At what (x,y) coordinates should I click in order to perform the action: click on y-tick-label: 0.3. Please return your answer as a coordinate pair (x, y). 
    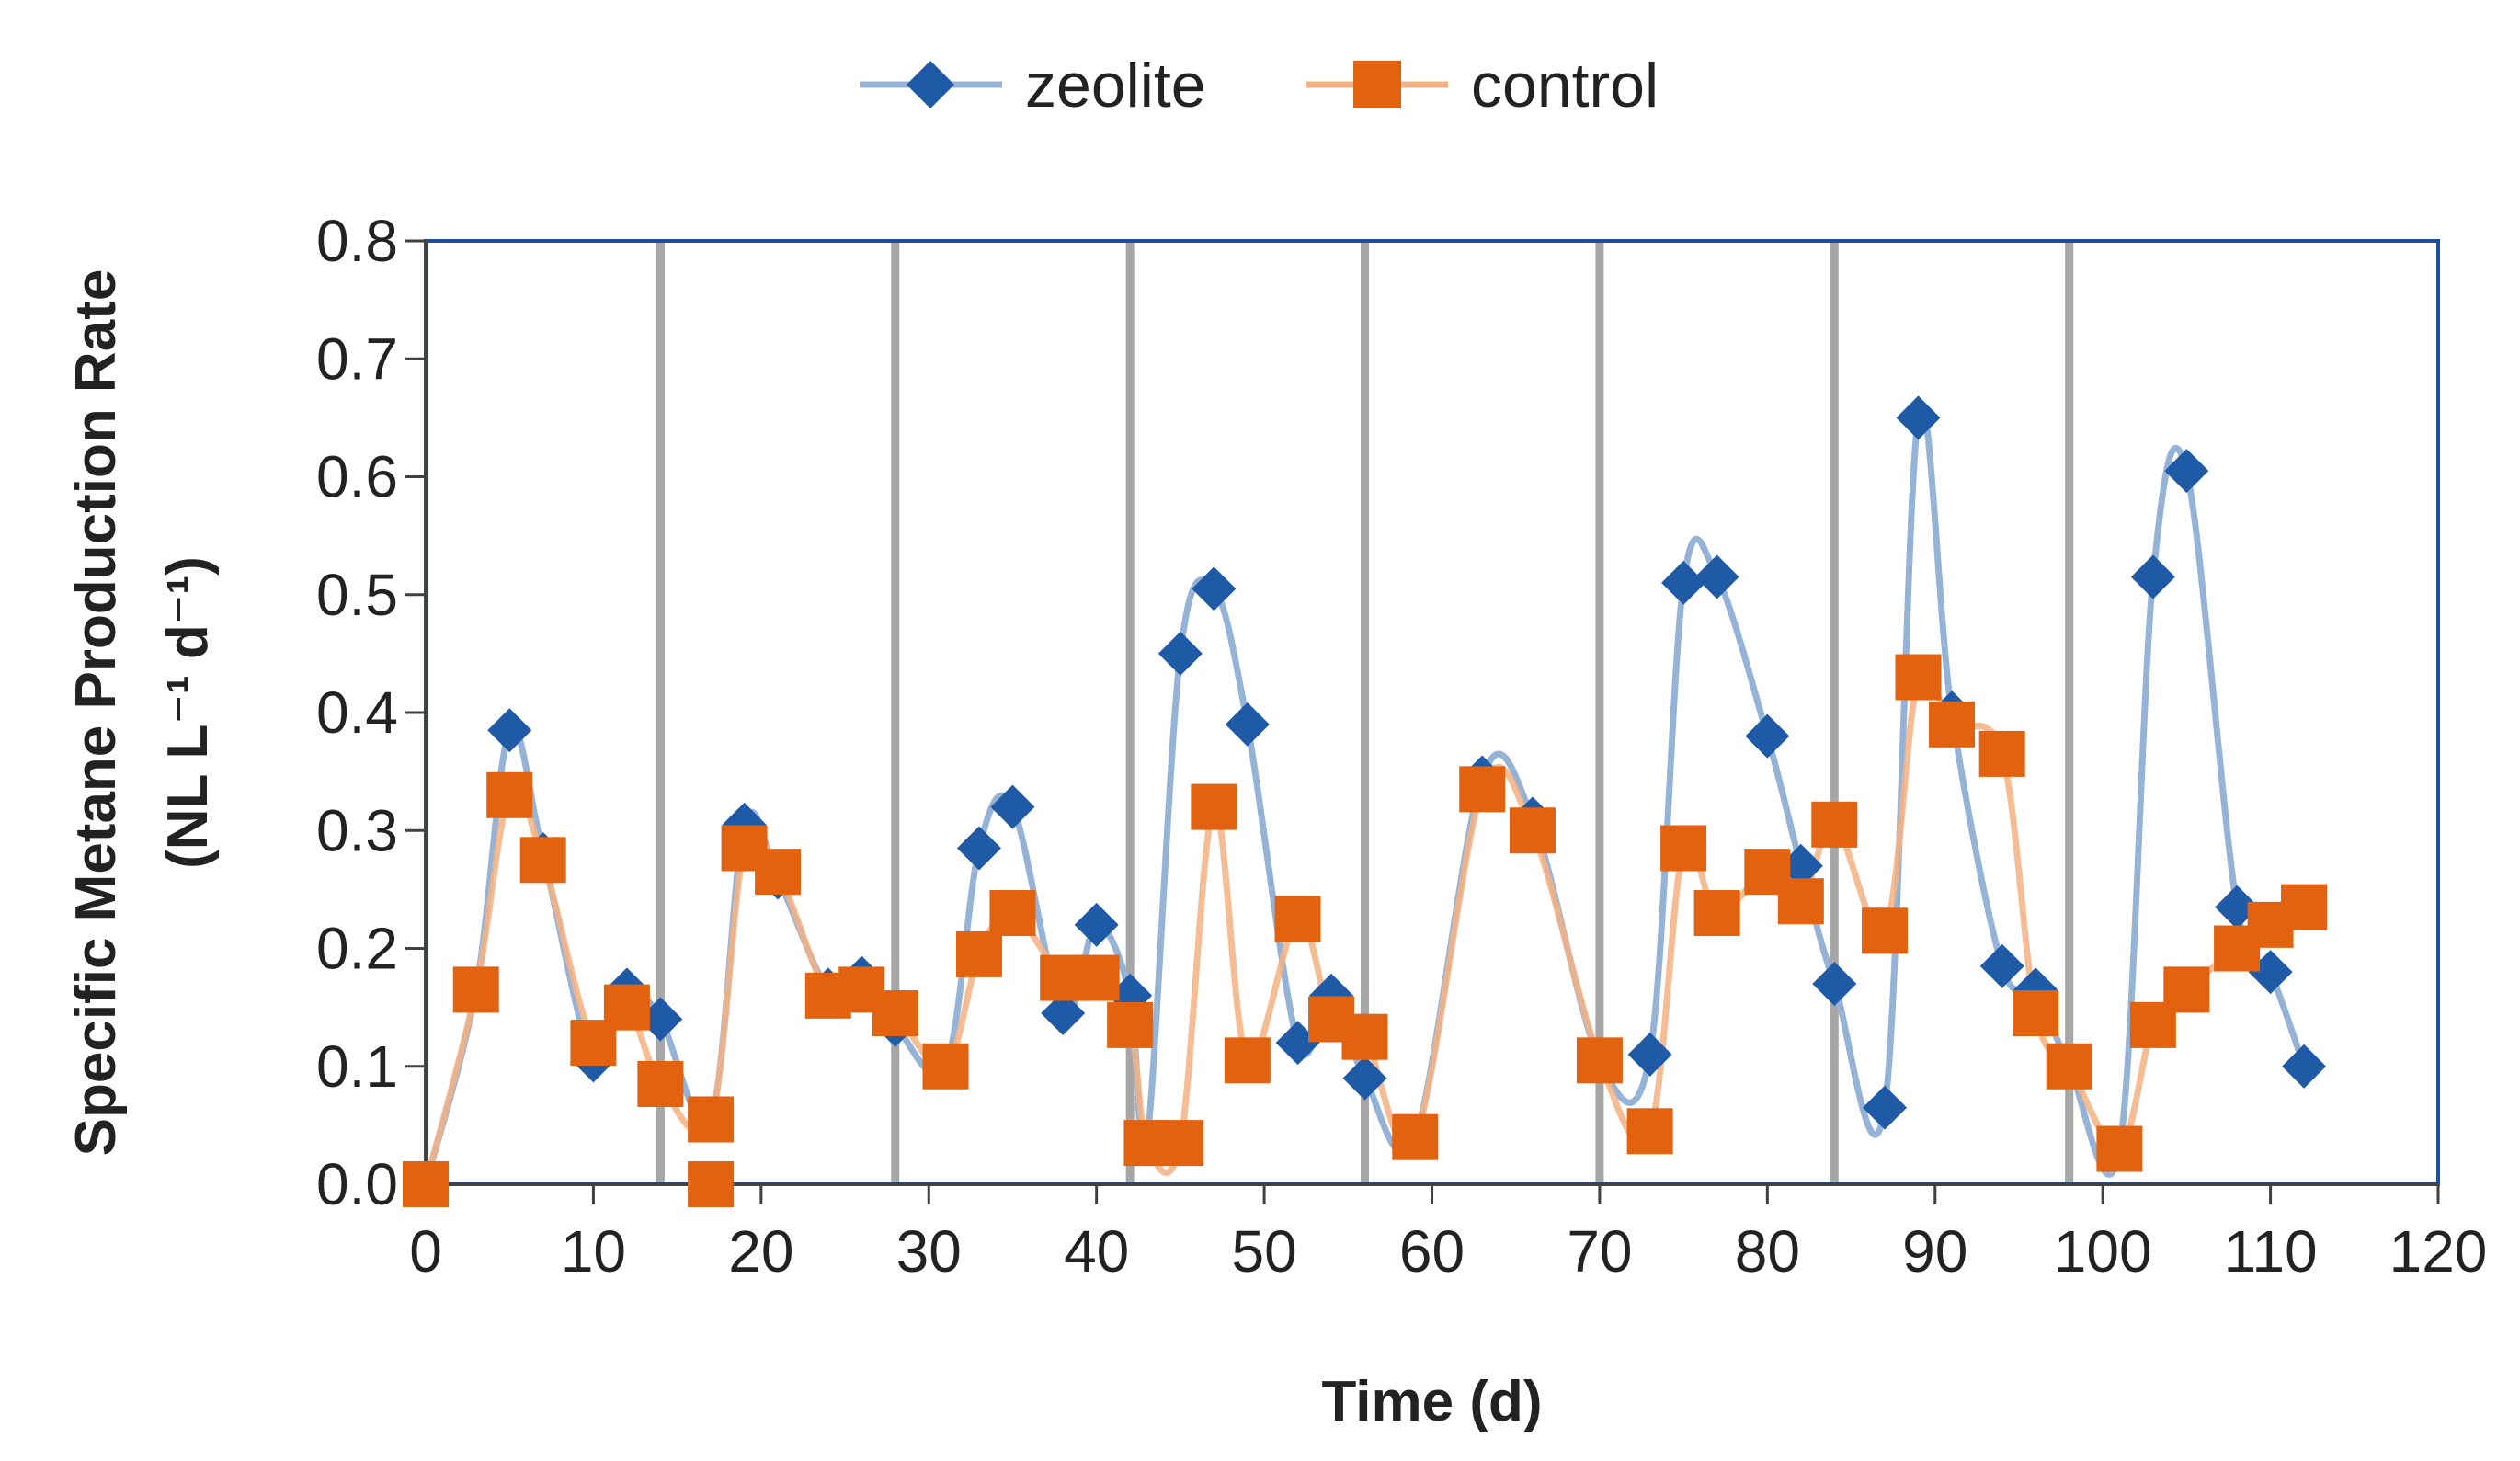
    Looking at the image, I should click on (357, 830).